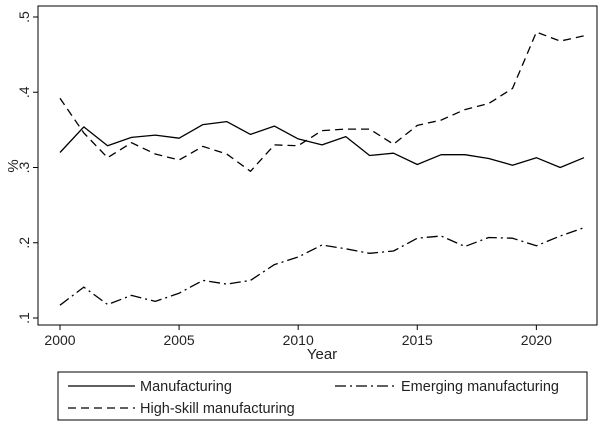 The height and width of the screenshot is (434, 607). I want to click on x-tick-label: 2000, so click(59, 340).